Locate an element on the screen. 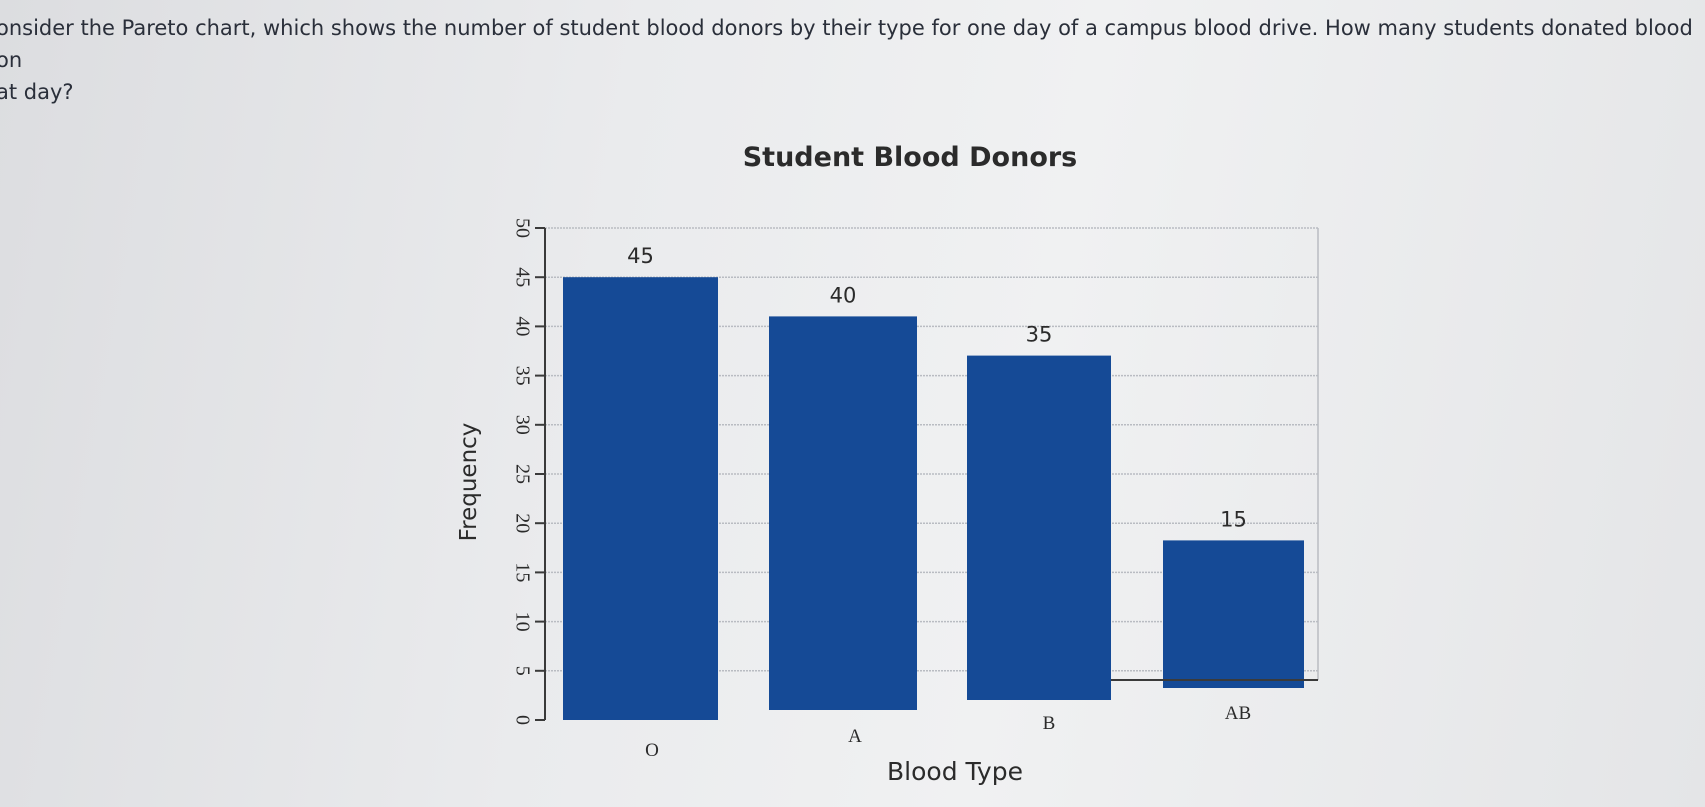  x-tick-label-O: O is located at coordinates (652, 750).